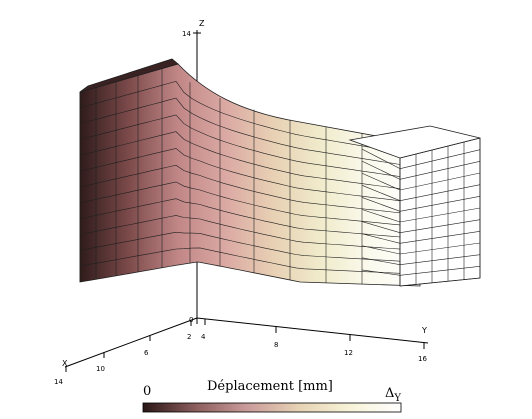  What do you see at coordinates (191, 320) in the screenshot?
I see `x-axis-tick-label-0: 0` at bounding box center [191, 320].